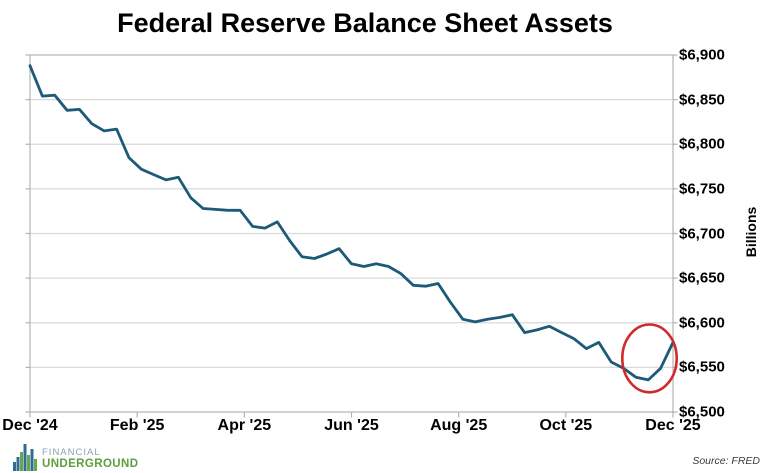  What do you see at coordinates (137, 425) in the screenshot?
I see `x-tick-label: Feb '25` at bounding box center [137, 425].